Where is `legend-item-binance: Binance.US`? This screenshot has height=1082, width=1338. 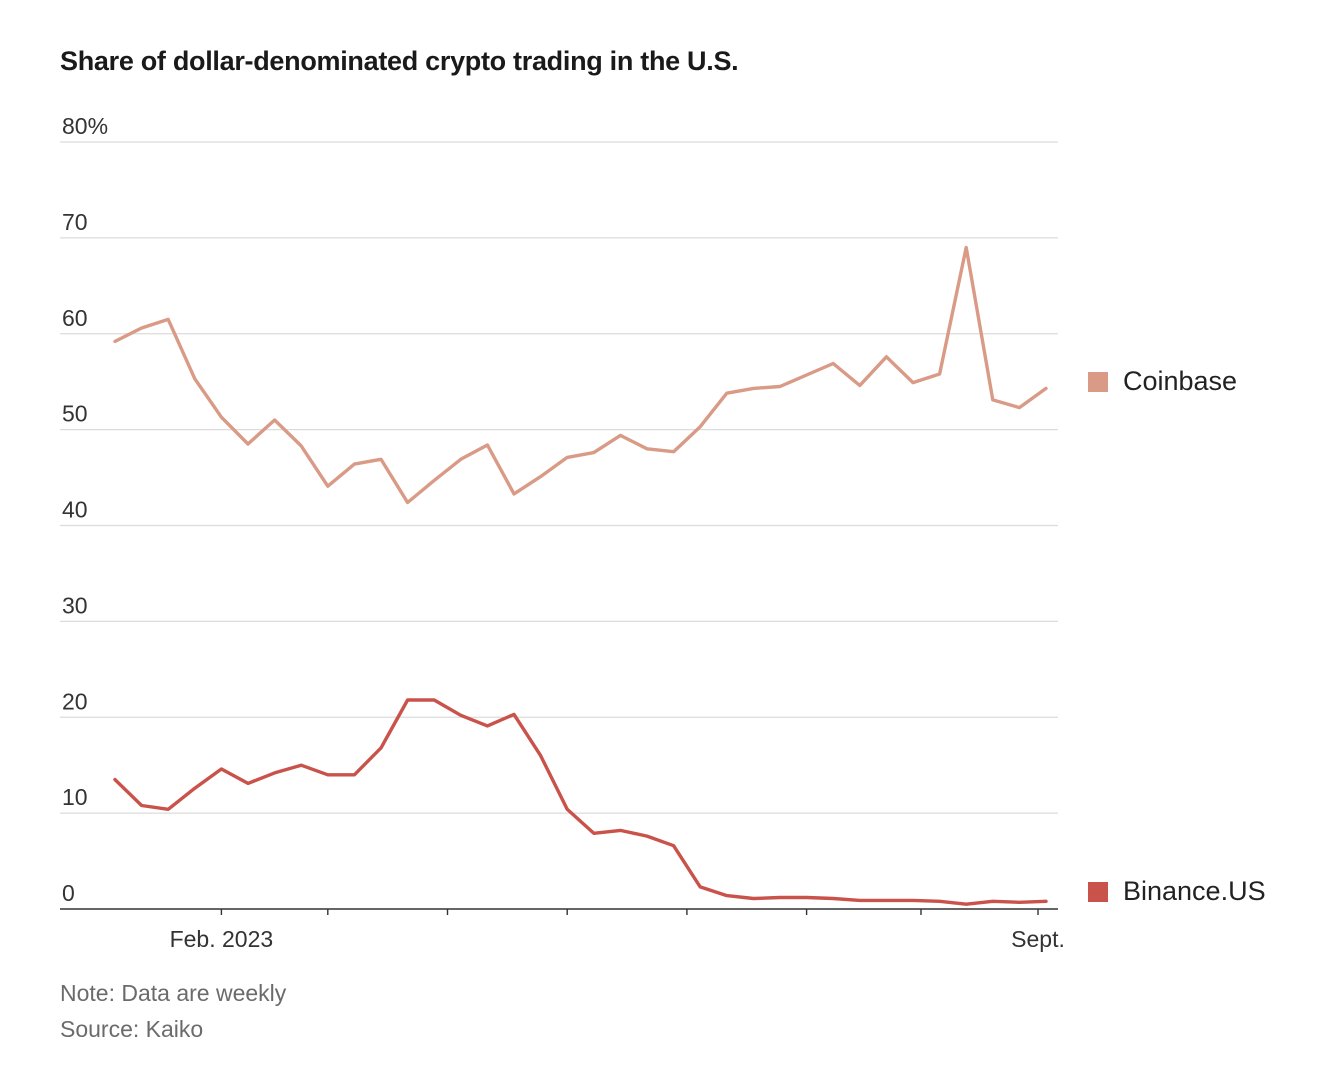
legend-item-binance: Binance.US is located at coordinates (1177, 891).